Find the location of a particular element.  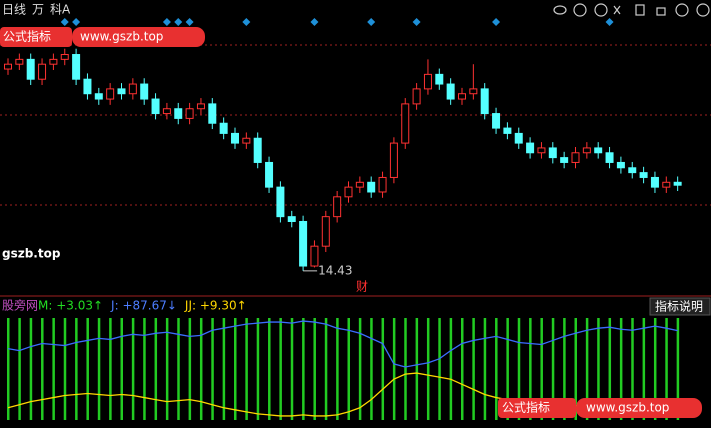

badge is located at coordinates (537, 408).